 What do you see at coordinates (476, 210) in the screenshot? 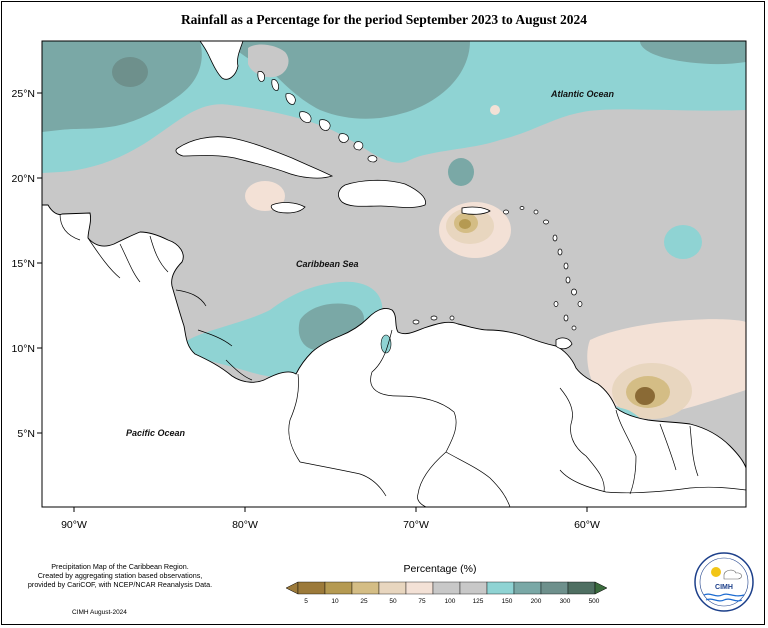
I see `land-puerto-rico` at bounding box center [476, 210].